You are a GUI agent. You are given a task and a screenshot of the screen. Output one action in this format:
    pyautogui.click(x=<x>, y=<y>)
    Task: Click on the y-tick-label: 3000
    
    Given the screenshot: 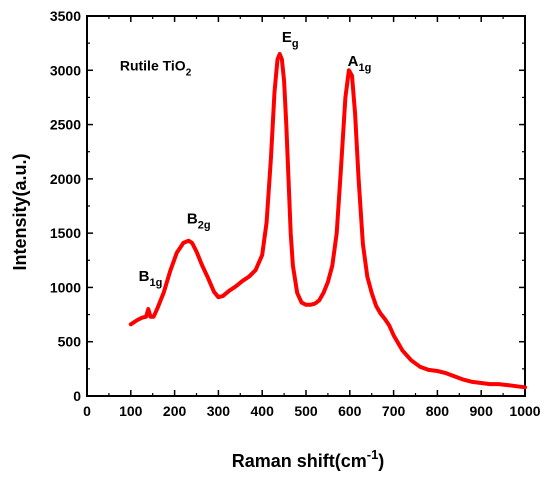 What is the action you would take?
    pyautogui.click(x=65, y=70)
    